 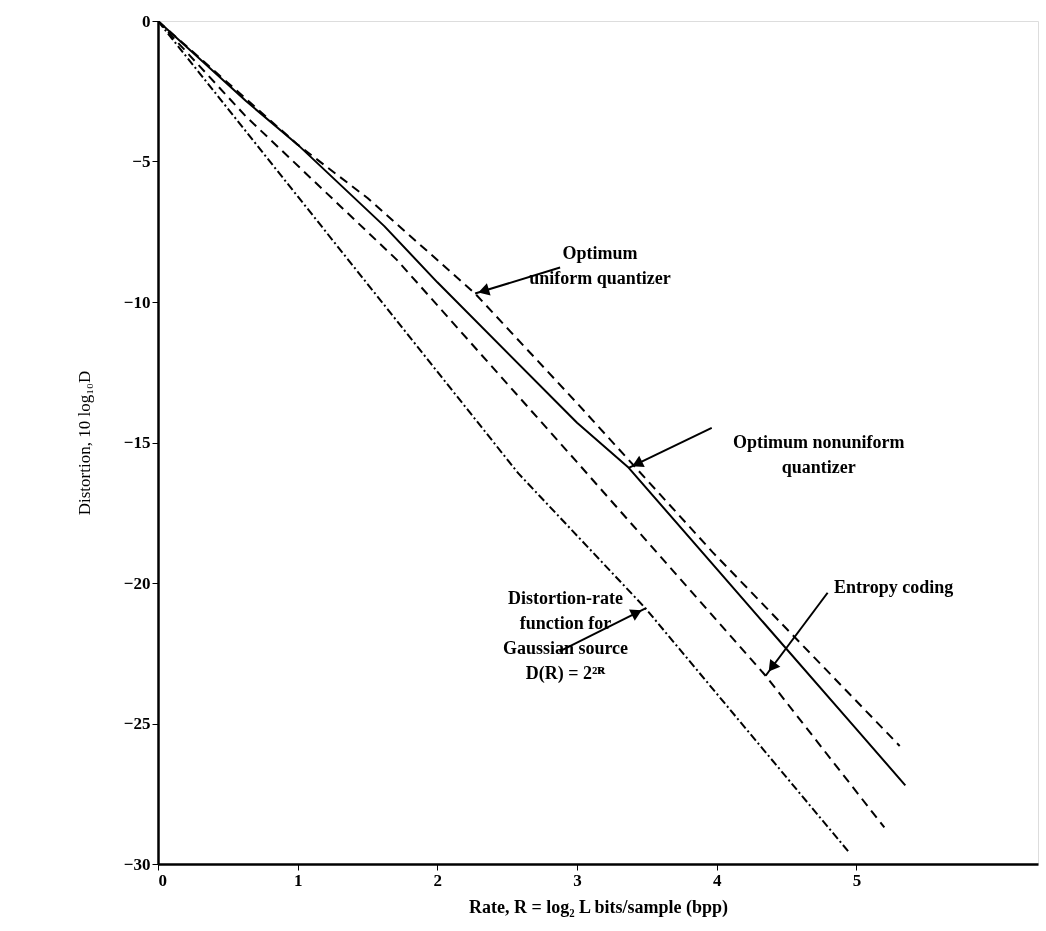 What do you see at coordinates (146, 21) in the screenshot?
I see `y-tick-label: 0` at bounding box center [146, 21].